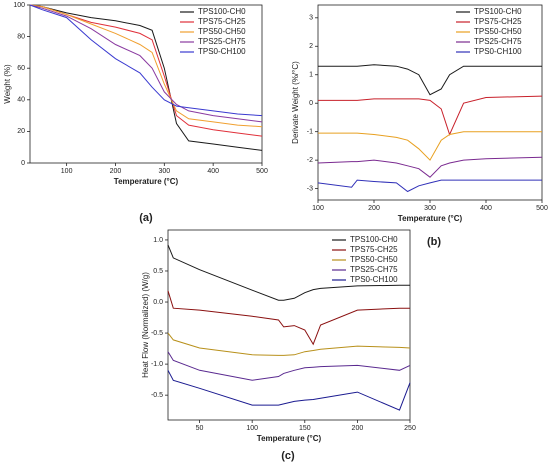 This screenshot has width=550, height=464. Describe the element at coordinates (7, 84) in the screenshot. I see `y-axis-label: Weight (%)` at that location.